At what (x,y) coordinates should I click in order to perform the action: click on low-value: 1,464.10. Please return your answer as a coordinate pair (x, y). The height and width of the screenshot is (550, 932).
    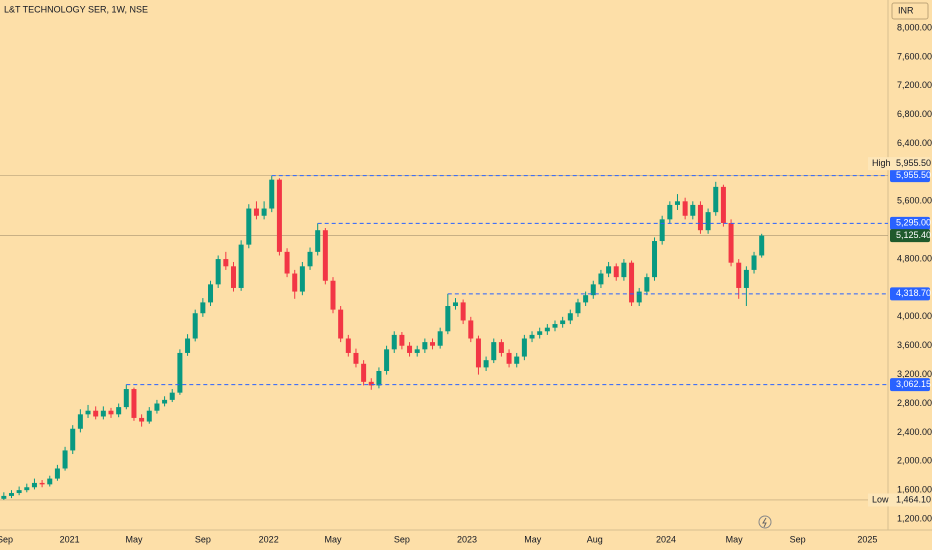
    Looking at the image, I should click on (913, 499).